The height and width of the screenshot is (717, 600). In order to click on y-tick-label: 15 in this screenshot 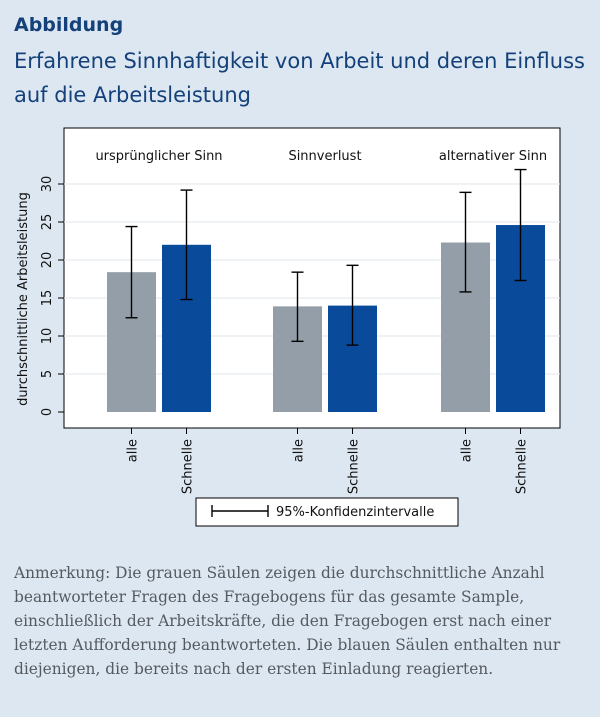, I will do `click(47, 298)`.